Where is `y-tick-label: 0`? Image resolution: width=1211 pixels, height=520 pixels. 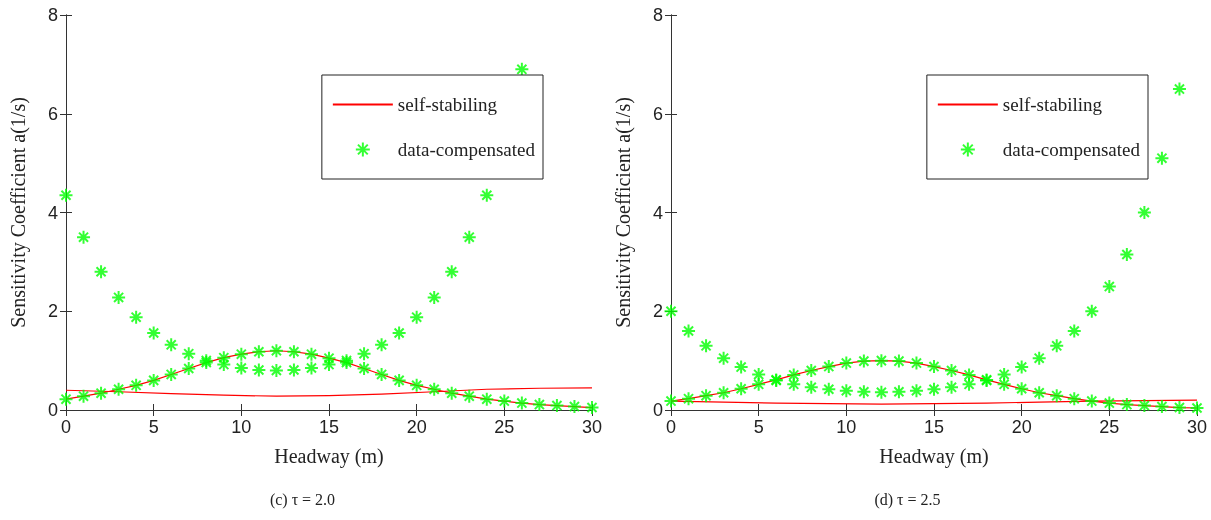 y-tick-label: 0 is located at coordinates (52, 410).